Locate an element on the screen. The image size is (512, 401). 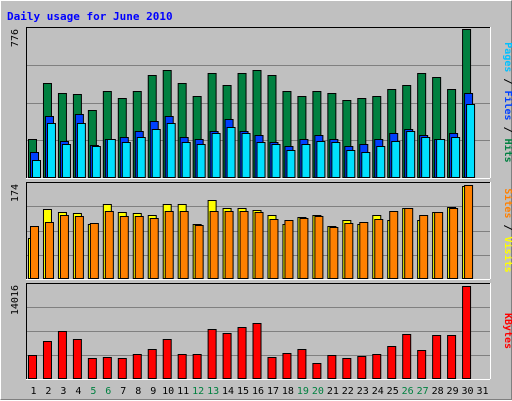
x-tick-label-day-18: 18 is located at coordinates (288, 391).